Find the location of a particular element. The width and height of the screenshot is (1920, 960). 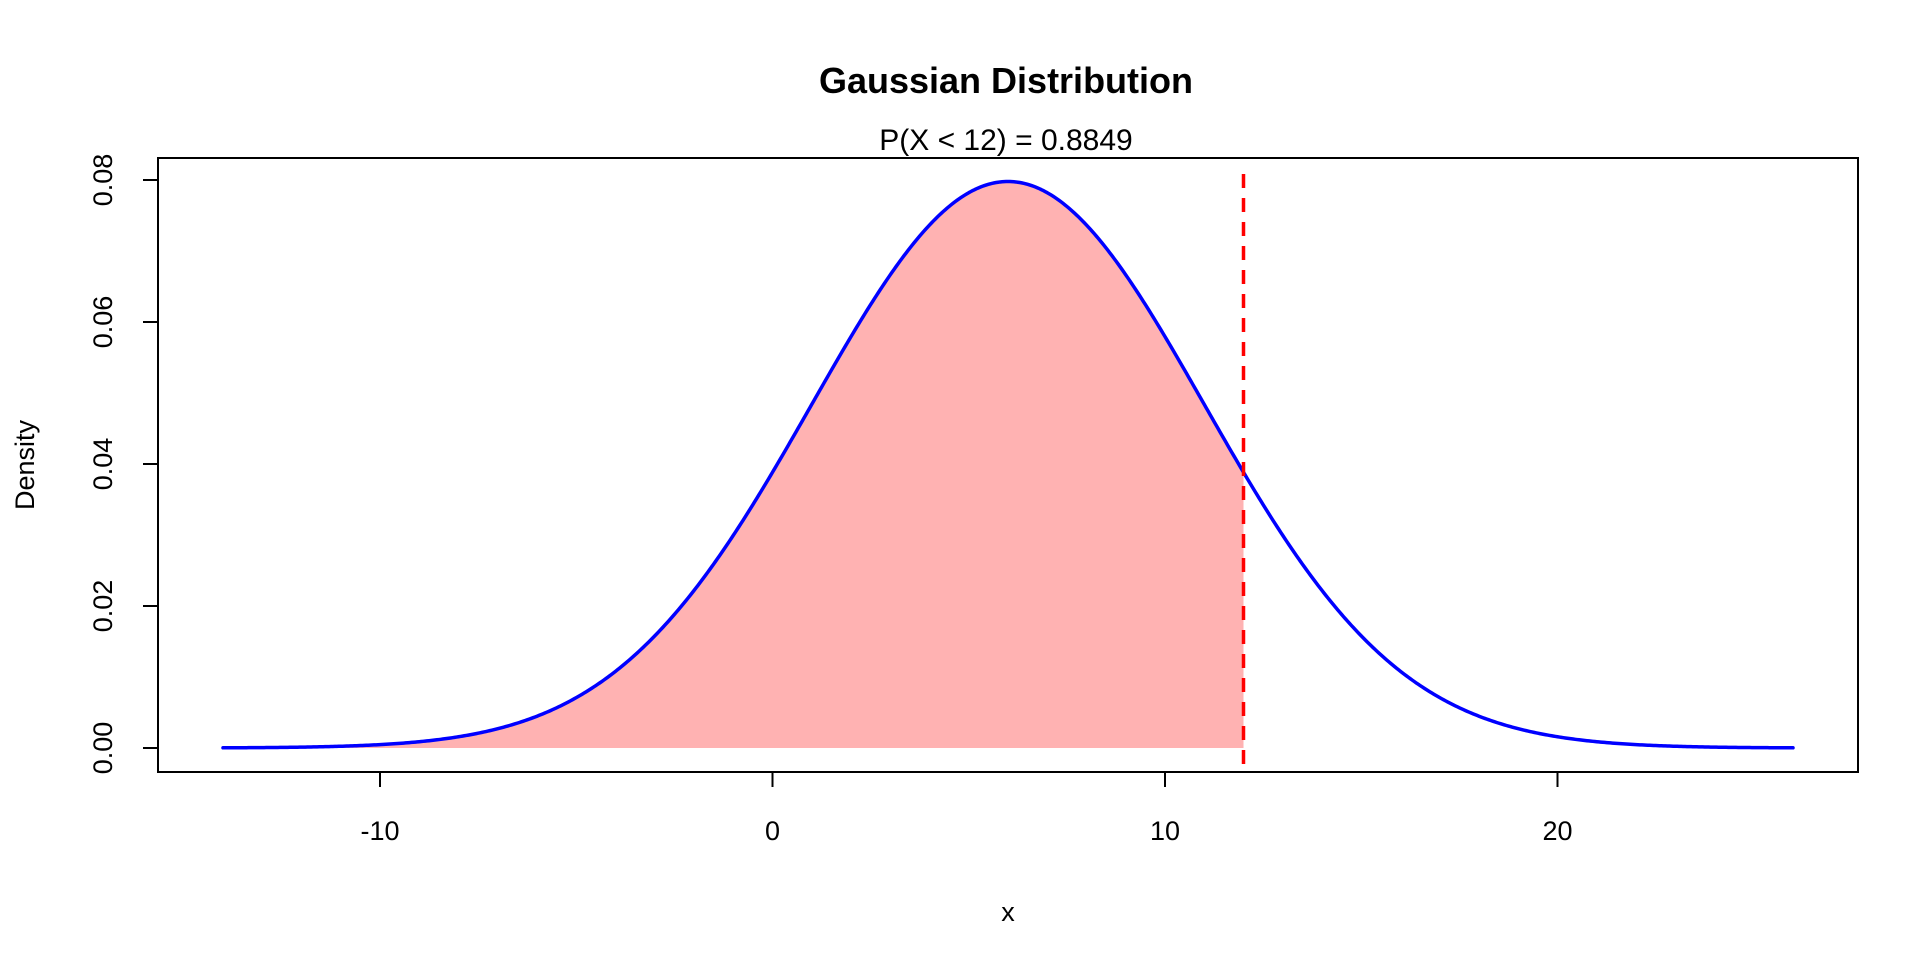

y-tick-label: 0.00 is located at coordinates (103, 748).